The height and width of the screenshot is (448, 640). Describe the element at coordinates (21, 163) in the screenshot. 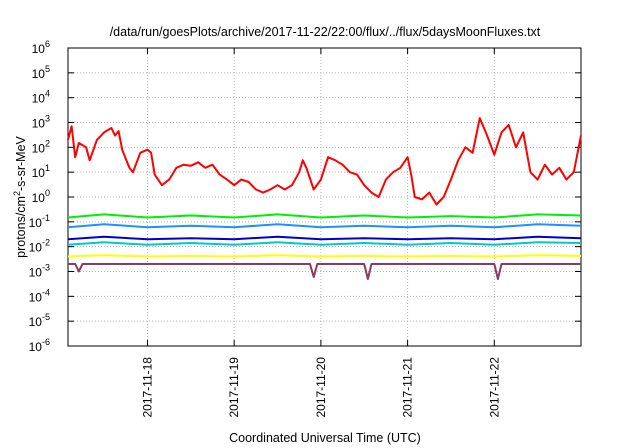

I see `y-axis-label-rest: -s-sr-MeV` at that location.